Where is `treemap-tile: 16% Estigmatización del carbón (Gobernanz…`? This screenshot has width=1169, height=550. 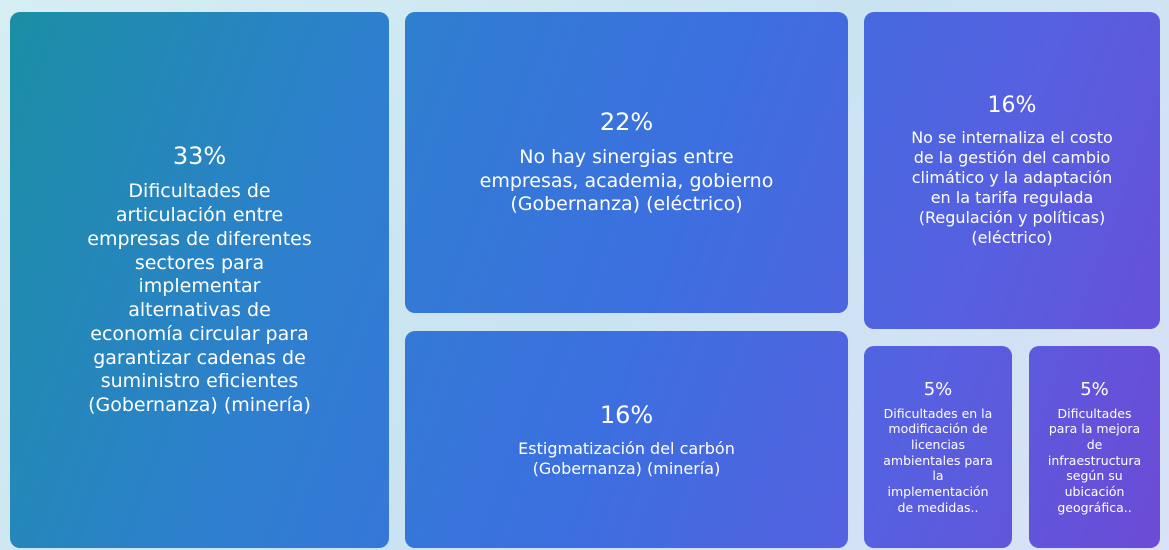 treemap-tile: 16% Estigmatización del carbón (Gobernanz… is located at coordinates (626, 439).